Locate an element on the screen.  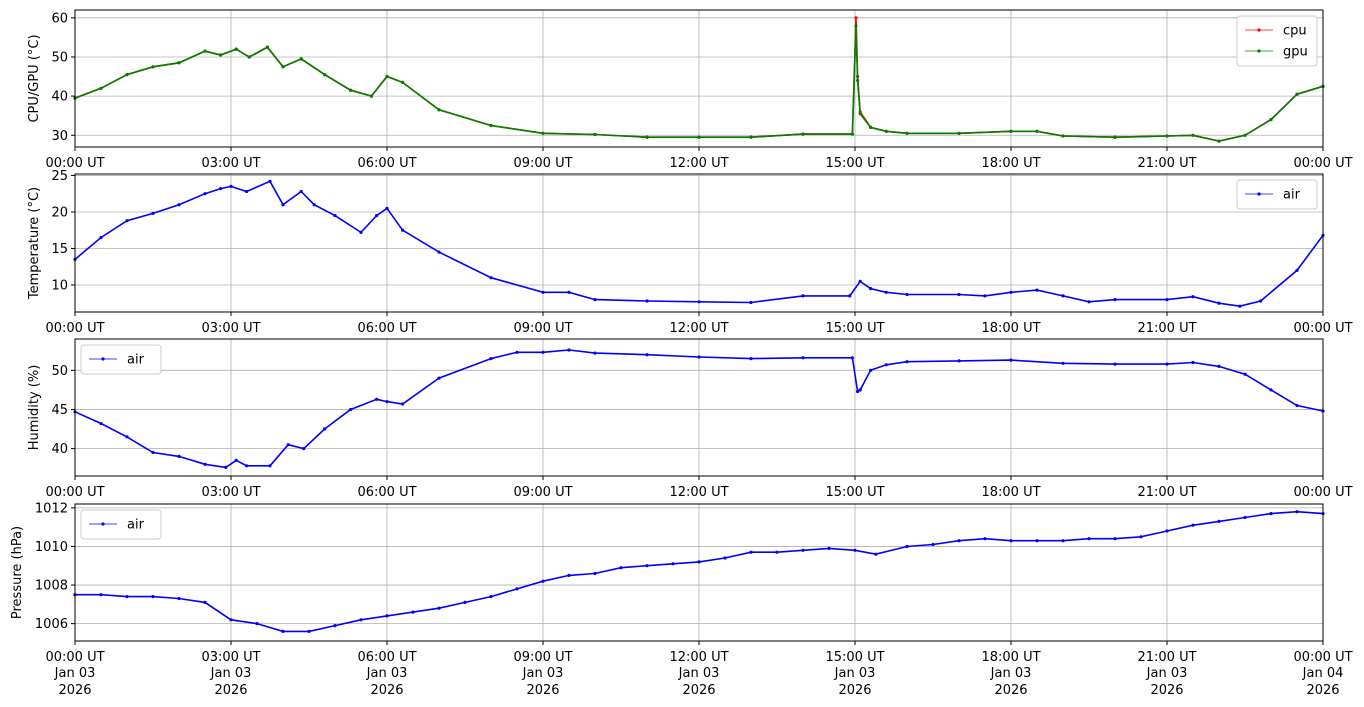
legend: air is located at coordinates (1277, 194).